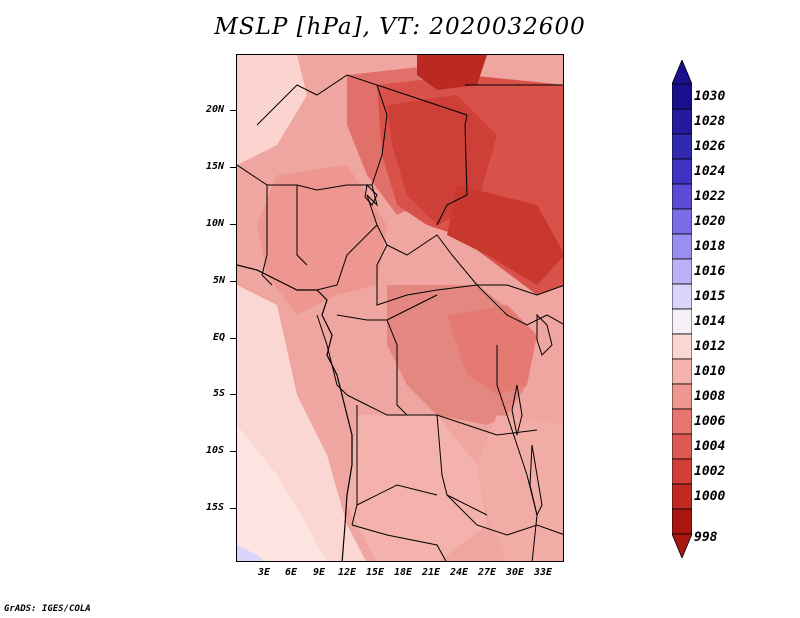 Image resolution: width=800 pixels, height=618 pixels. What do you see at coordinates (47, 609) in the screenshot?
I see `credit-text: GrADS: IGES/COLA` at bounding box center [47, 609].